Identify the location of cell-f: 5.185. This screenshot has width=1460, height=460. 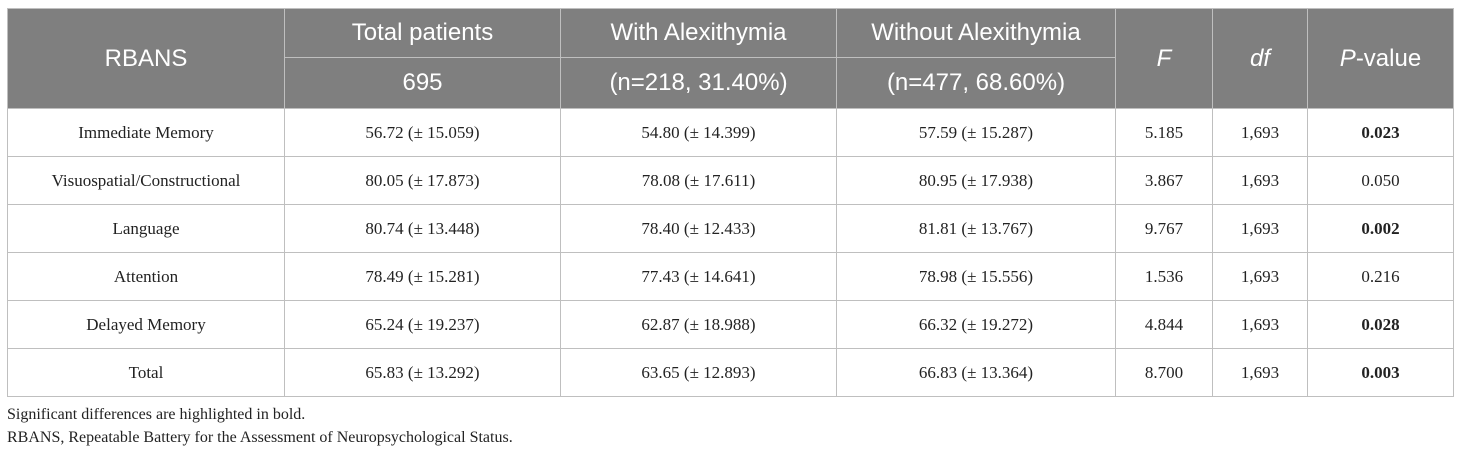
(1164, 132).